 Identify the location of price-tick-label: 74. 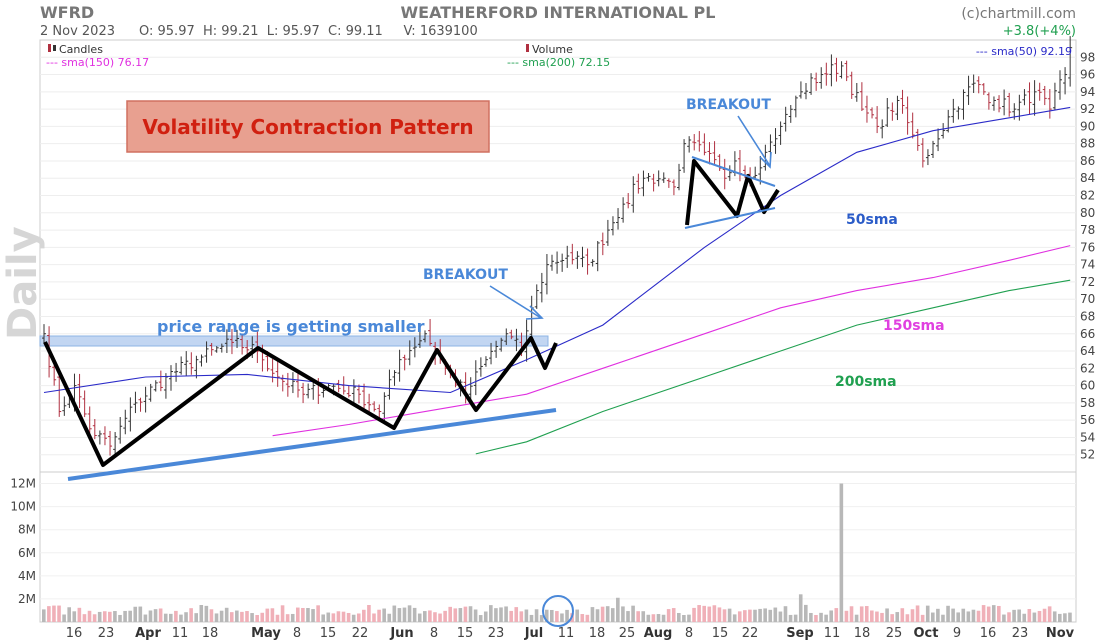
(1087, 265).